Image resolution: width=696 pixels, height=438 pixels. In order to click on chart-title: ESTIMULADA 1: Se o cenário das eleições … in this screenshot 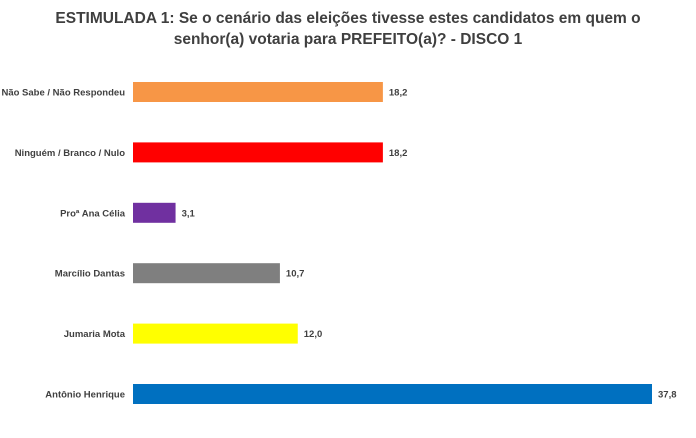, I will do `click(348, 29)`.